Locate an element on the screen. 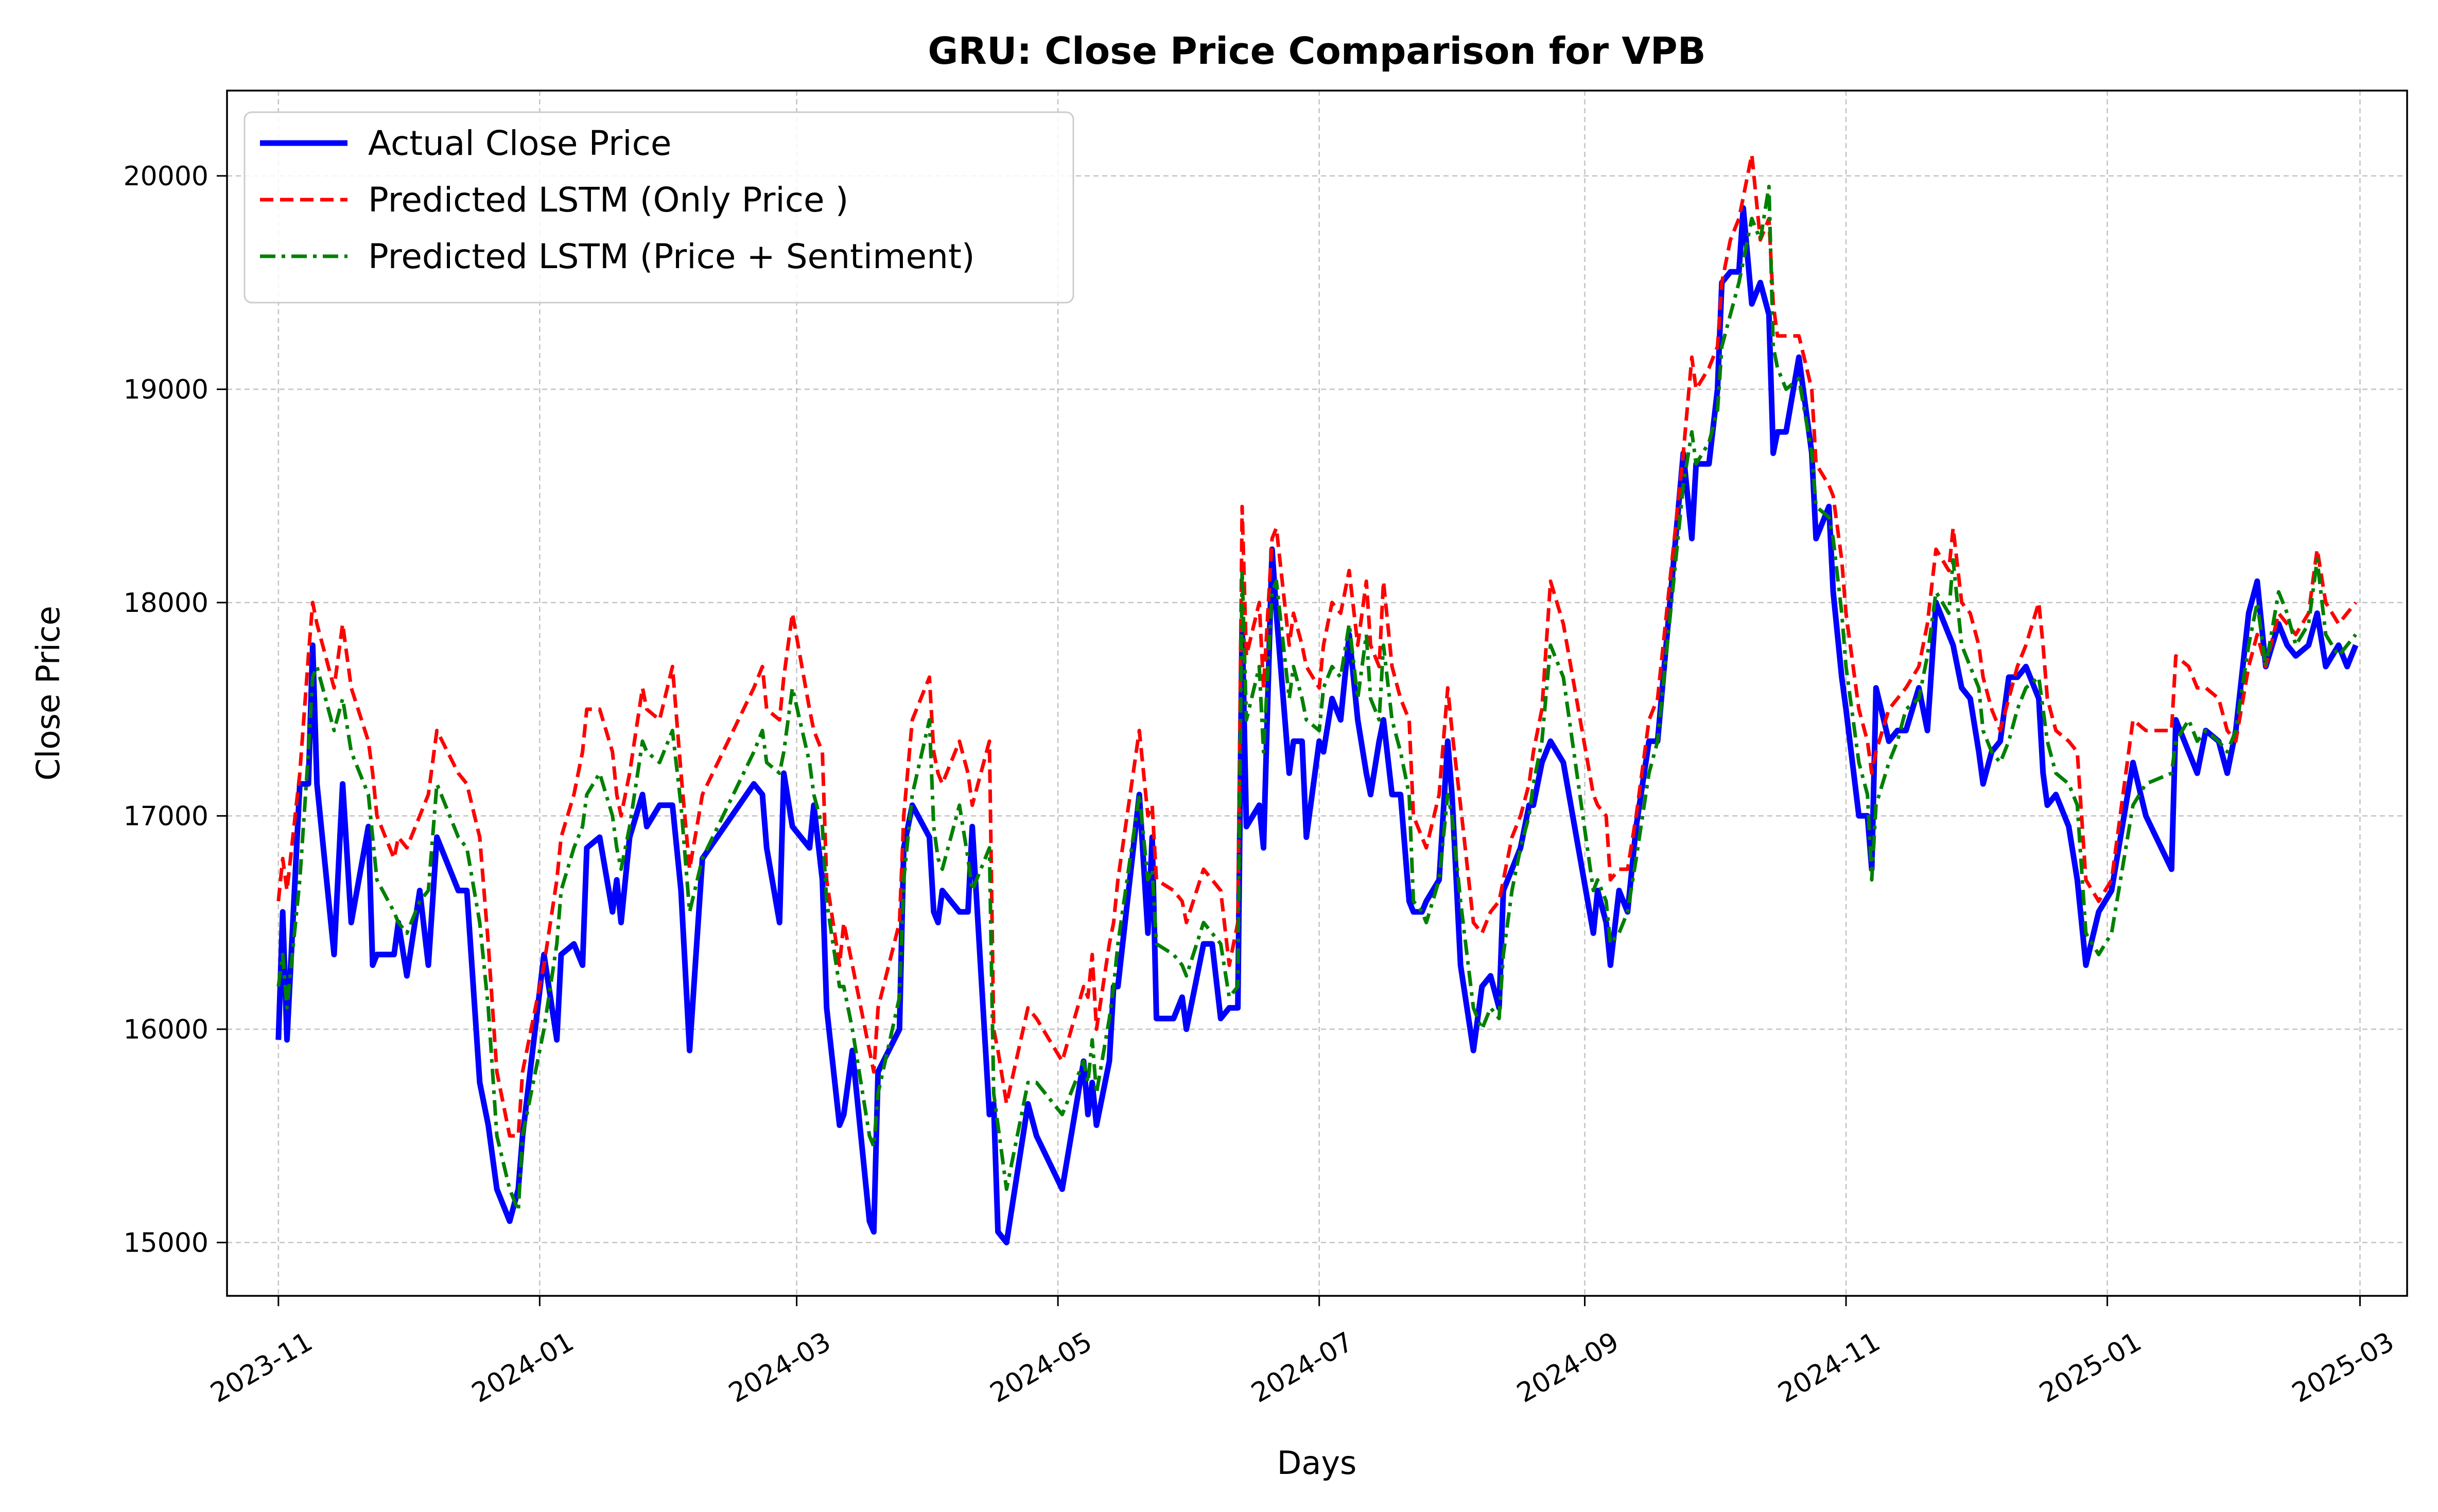  y-tick-label: 19000 is located at coordinates (166, 389).